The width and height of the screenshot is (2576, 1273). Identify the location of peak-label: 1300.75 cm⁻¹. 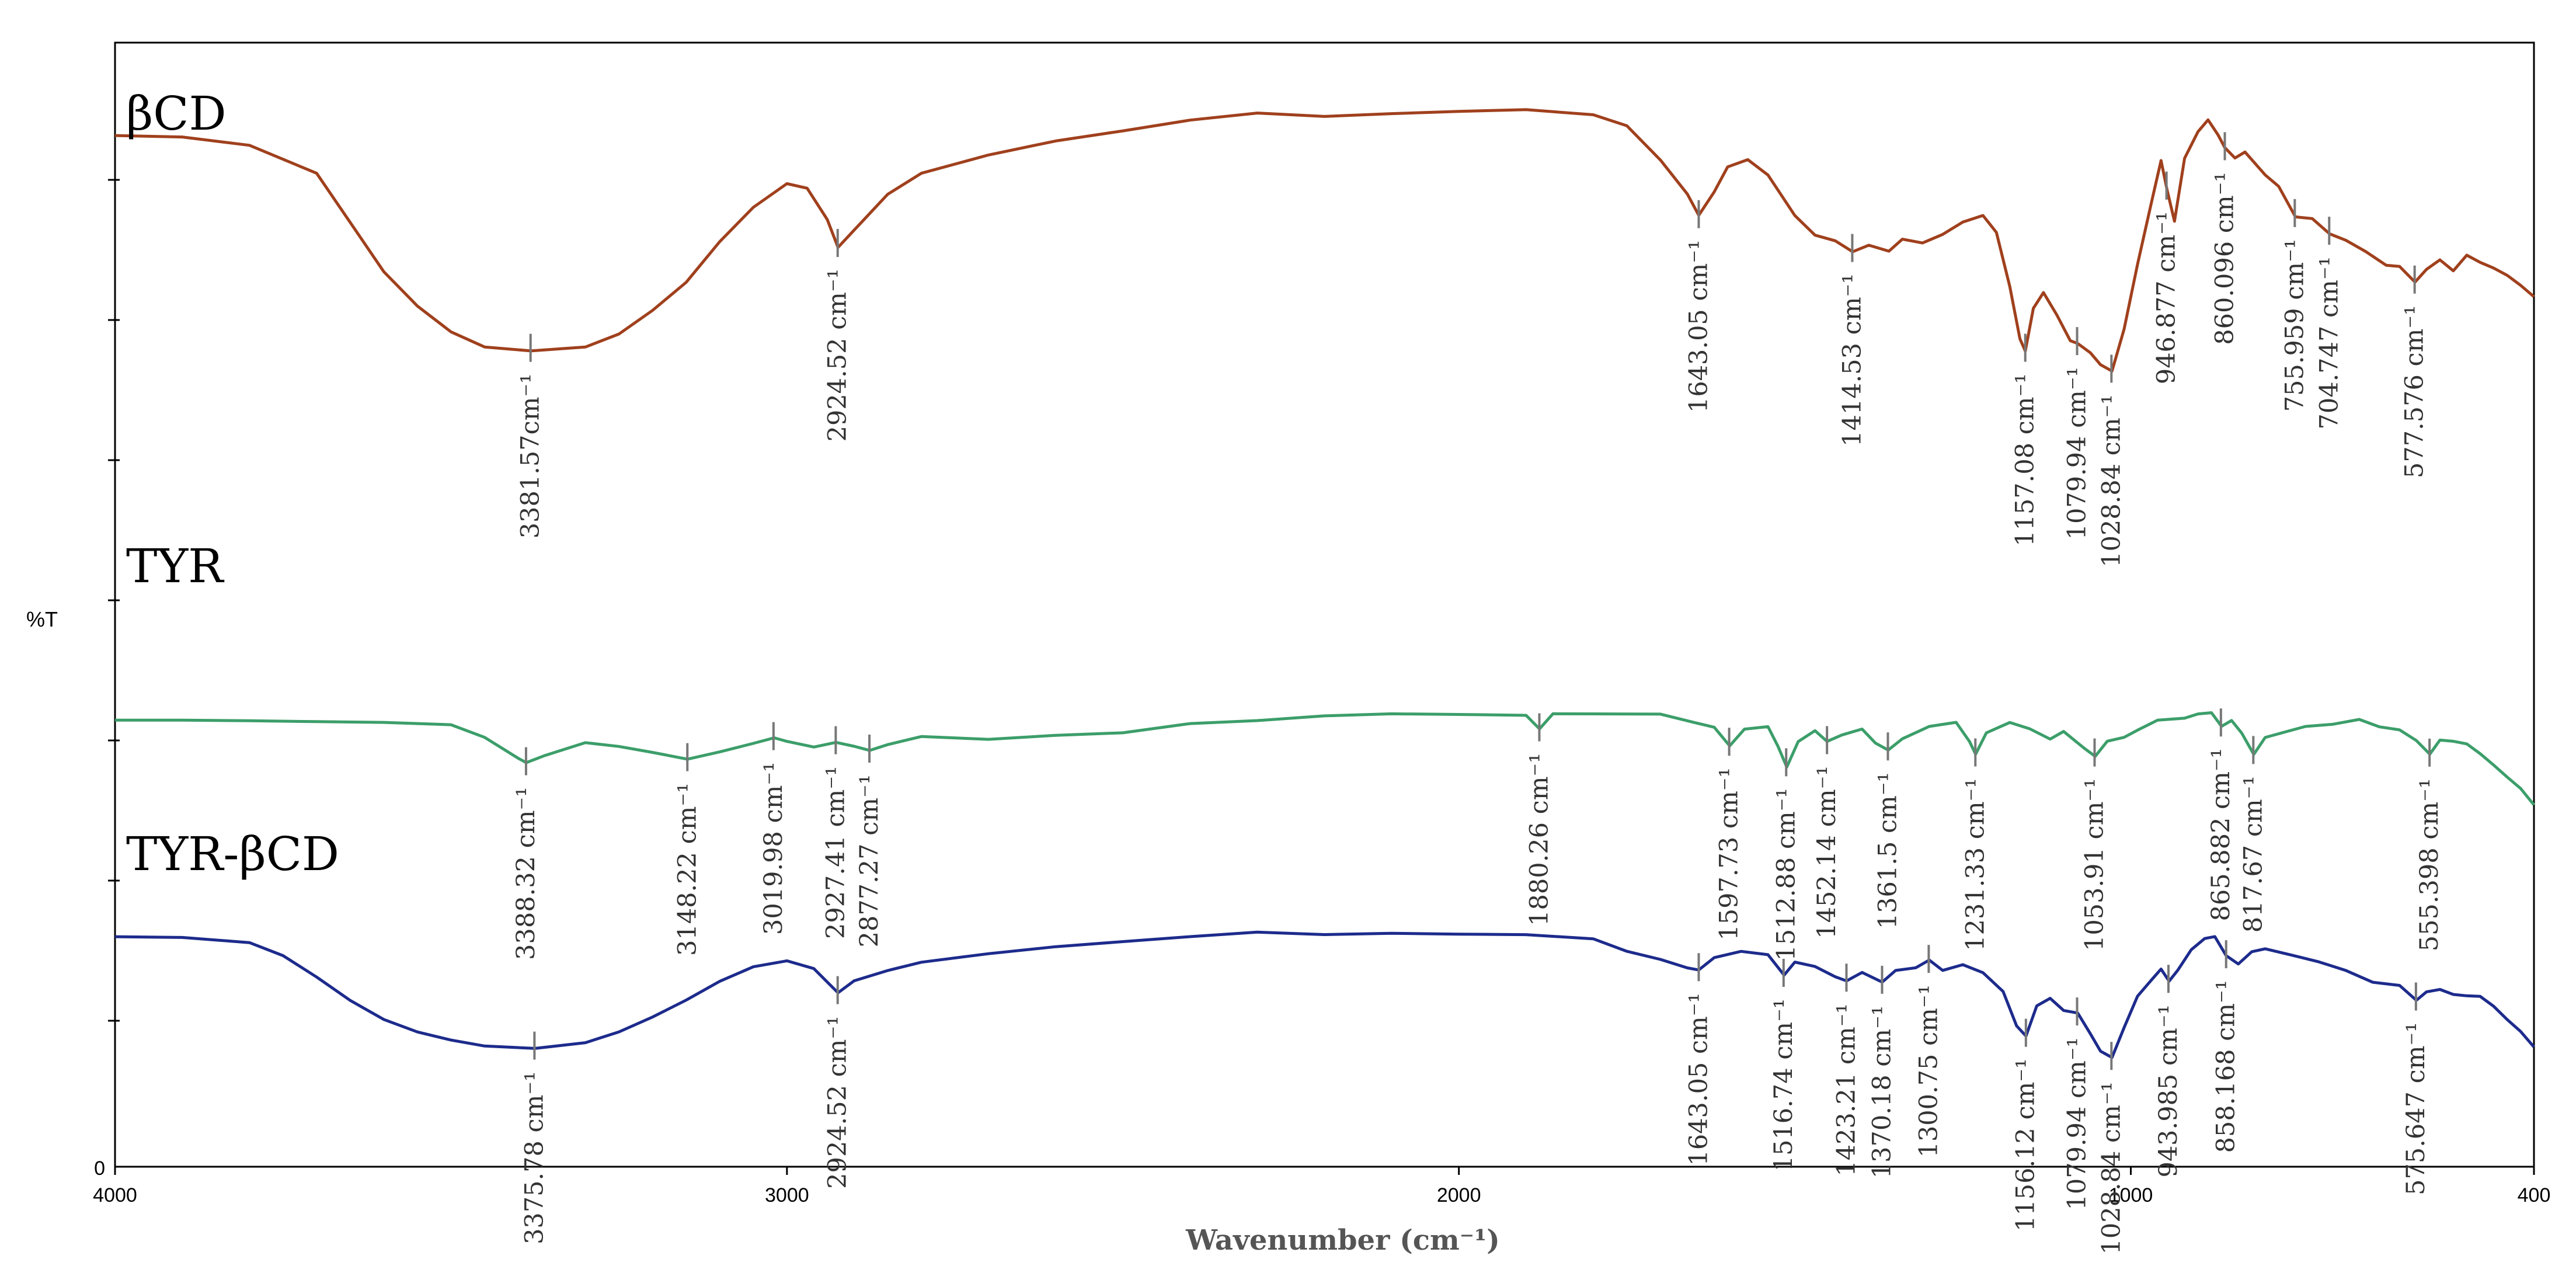
(1928, 1071).